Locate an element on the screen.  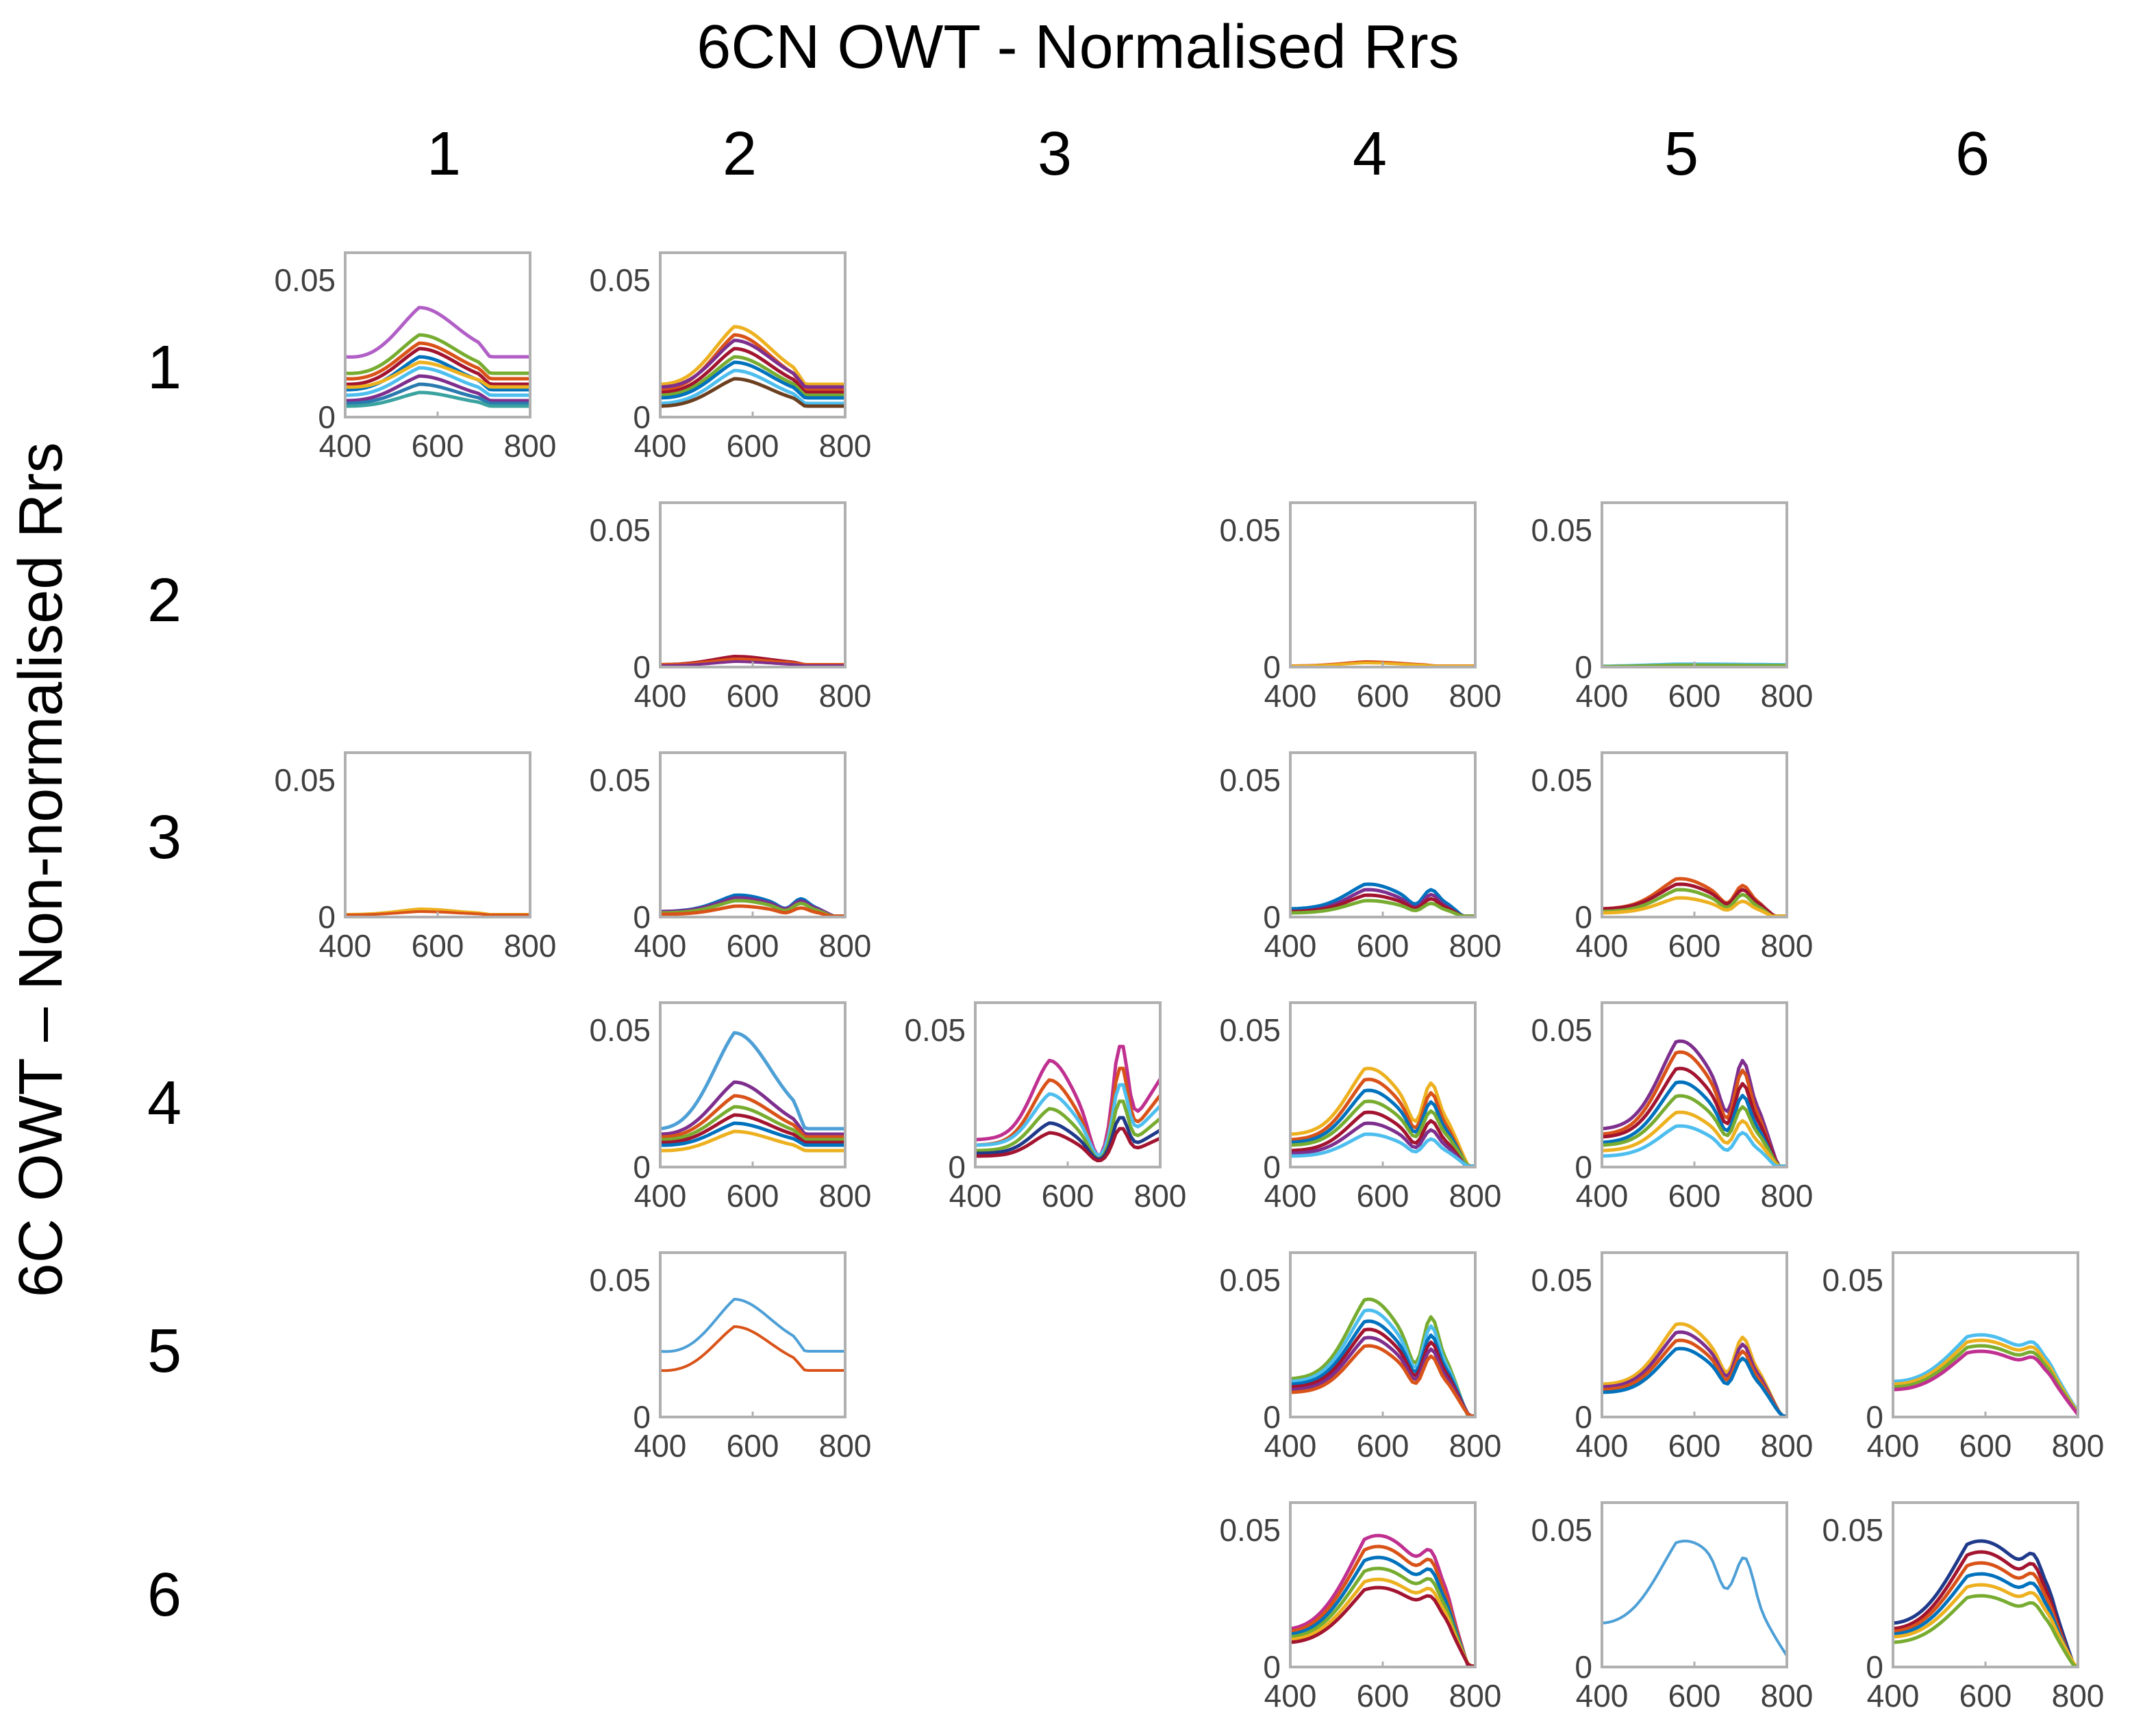
panel-r5-c4: 0.05 0 400 600 800 is located at coordinates (1348, 1359).